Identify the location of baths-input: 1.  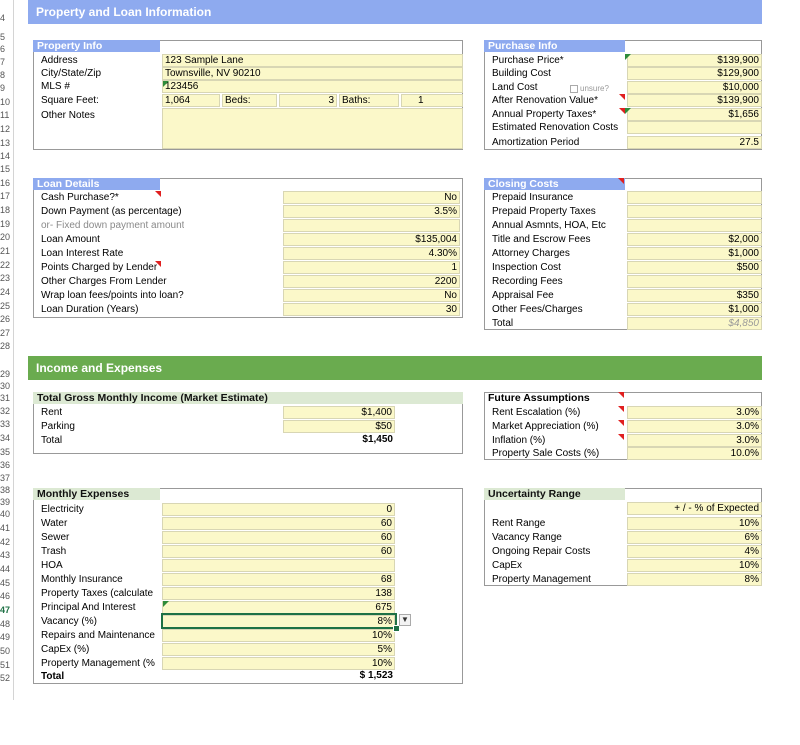
(432, 100).